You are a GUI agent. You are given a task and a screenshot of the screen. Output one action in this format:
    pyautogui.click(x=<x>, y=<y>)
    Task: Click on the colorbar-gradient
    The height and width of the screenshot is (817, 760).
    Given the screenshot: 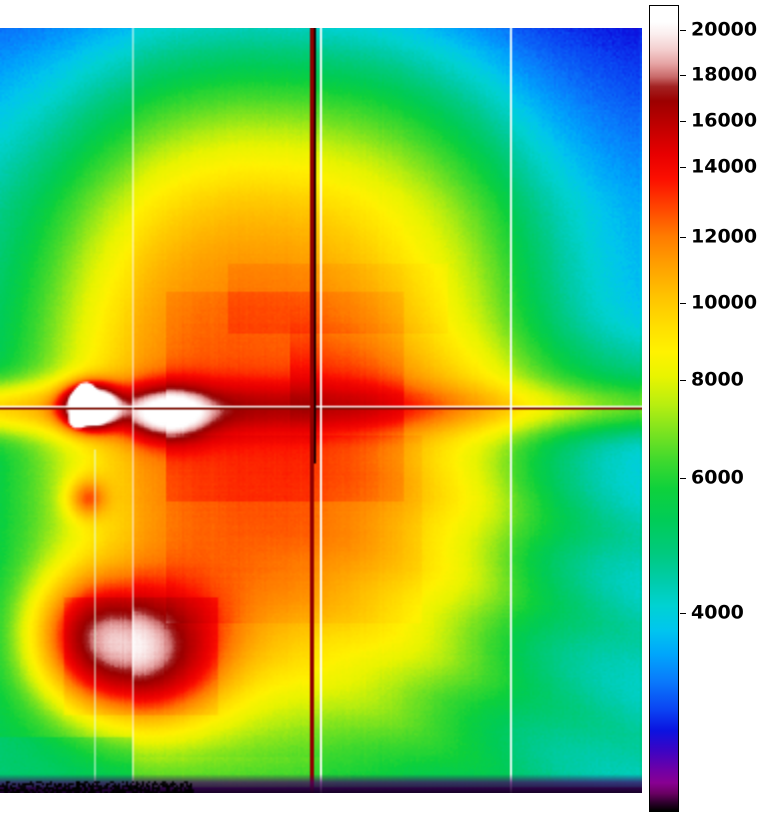 What is the action you would take?
    pyautogui.click(x=664, y=408)
    